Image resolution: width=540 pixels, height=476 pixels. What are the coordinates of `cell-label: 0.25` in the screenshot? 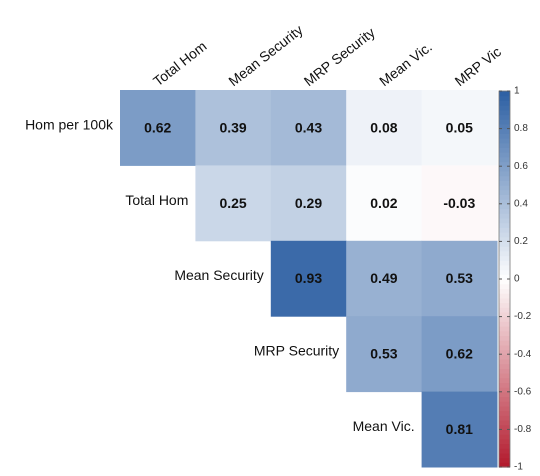 It's located at (232, 203).